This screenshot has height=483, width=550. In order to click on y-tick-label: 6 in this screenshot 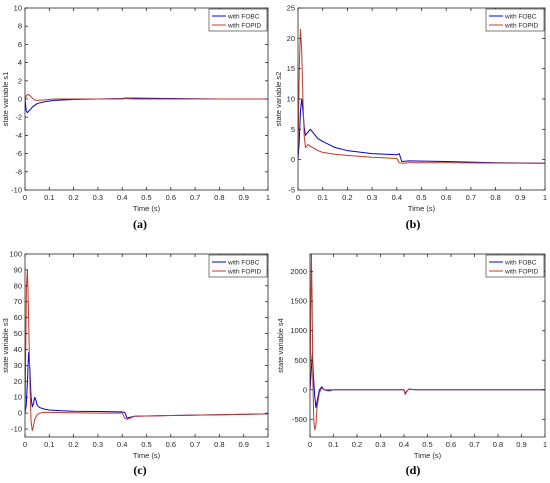, I will do `click(20, 44)`.